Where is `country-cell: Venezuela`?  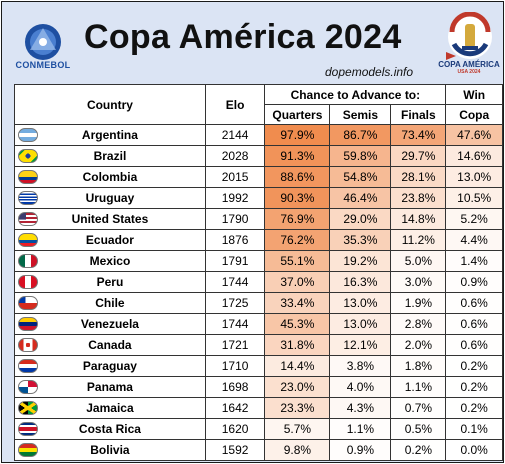 country-cell: Venezuela is located at coordinates (110, 324).